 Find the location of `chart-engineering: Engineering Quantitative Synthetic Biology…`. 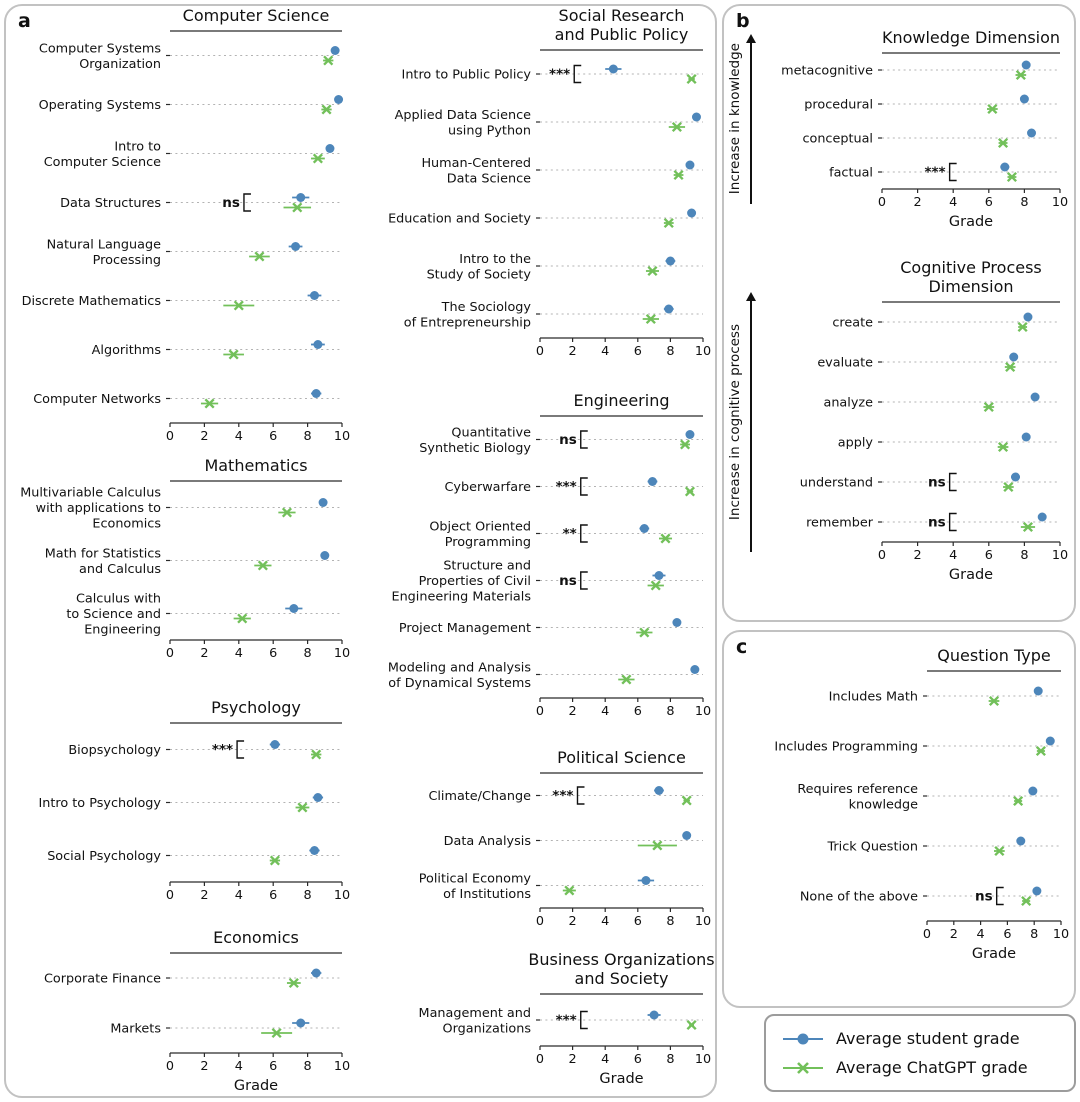

chart-engineering: Engineering Quantitative Synthetic Biology… is located at coordinates (541, 558).